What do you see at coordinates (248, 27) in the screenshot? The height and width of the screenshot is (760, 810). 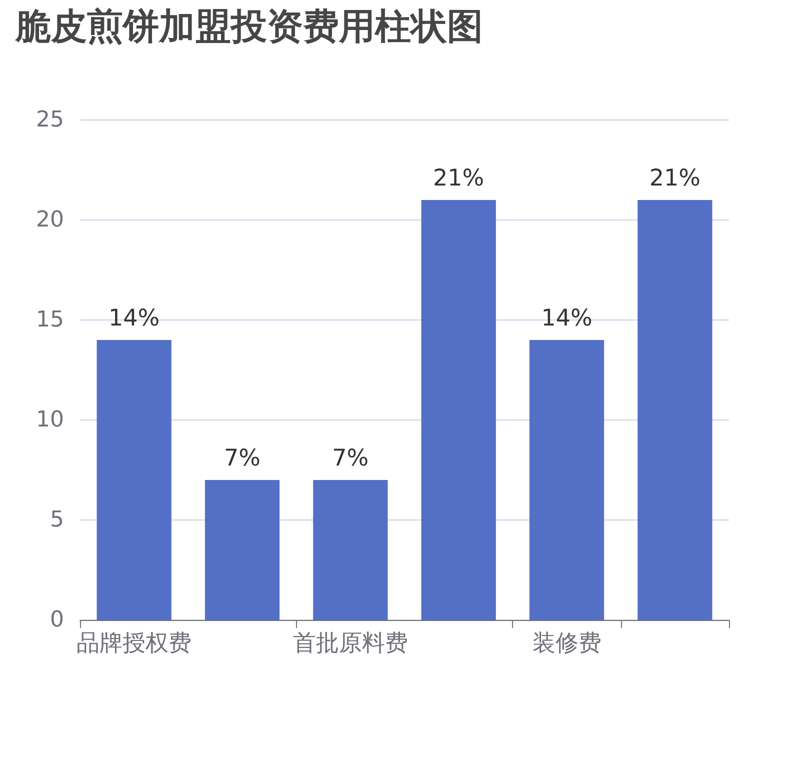 I see `chart-title: 脆皮煎饼加盟投资费用柱状图` at bounding box center [248, 27].